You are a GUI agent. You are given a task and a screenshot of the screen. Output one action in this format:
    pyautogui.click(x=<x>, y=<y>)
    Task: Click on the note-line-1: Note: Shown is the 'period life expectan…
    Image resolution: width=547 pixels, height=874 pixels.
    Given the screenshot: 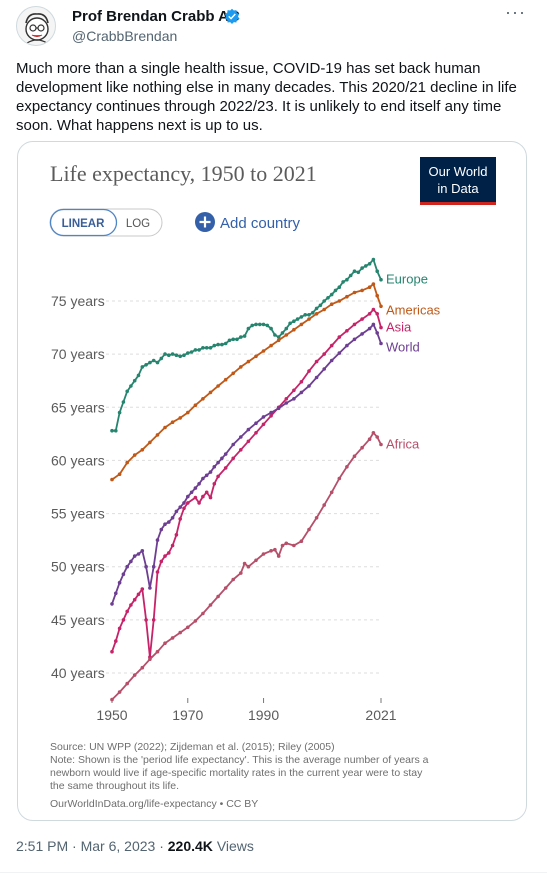 What is the action you would take?
    pyautogui.click(x=239, y=760)
    